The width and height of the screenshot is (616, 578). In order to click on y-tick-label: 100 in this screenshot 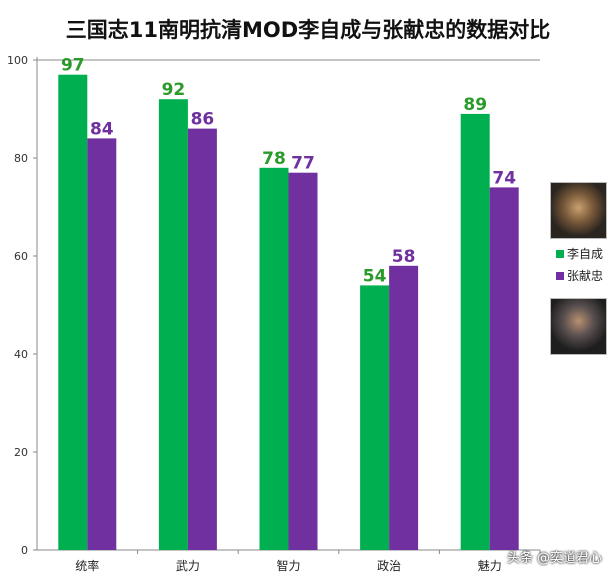, I will do `click(17, 60)`.